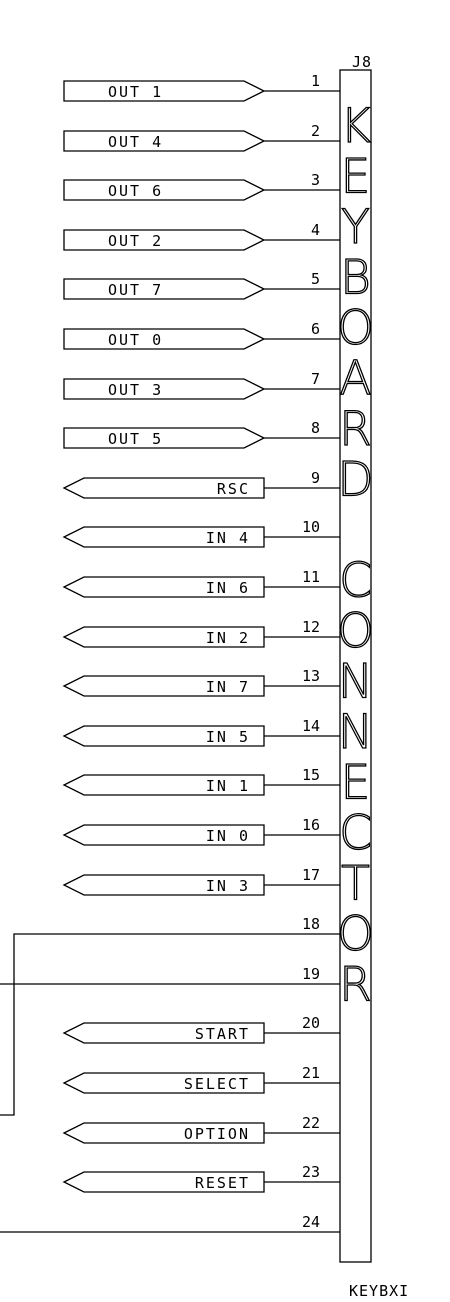 The width and height of the screenshot is (450, 1302). What do you see at coordinates (222, 1183) in the screenshot?
I see `port-label: RESET` at bounding box center [222, 1183].